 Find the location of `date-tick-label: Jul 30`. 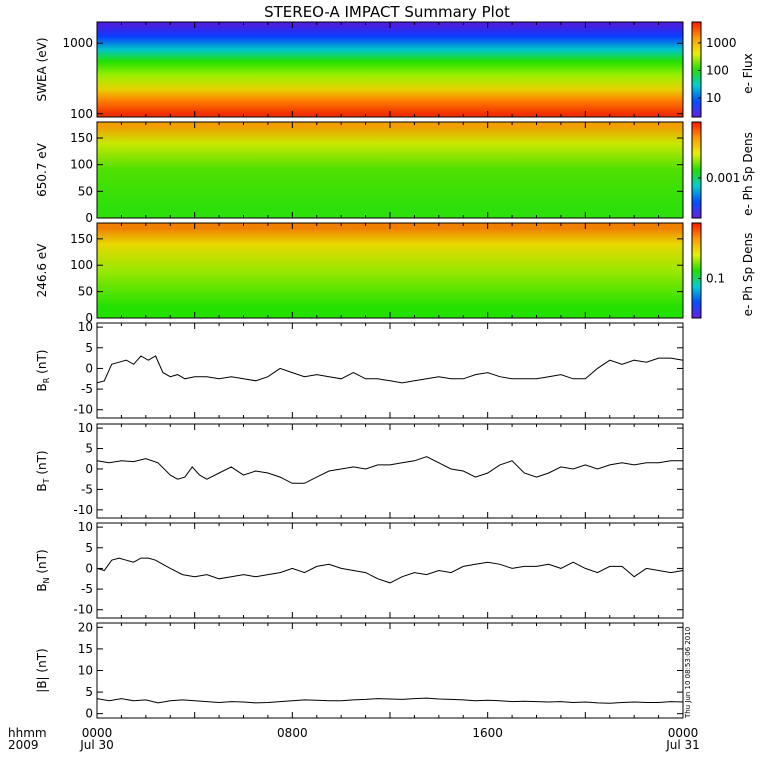

date-tick-label: Jul 30 is located at coordinates (96, 745).